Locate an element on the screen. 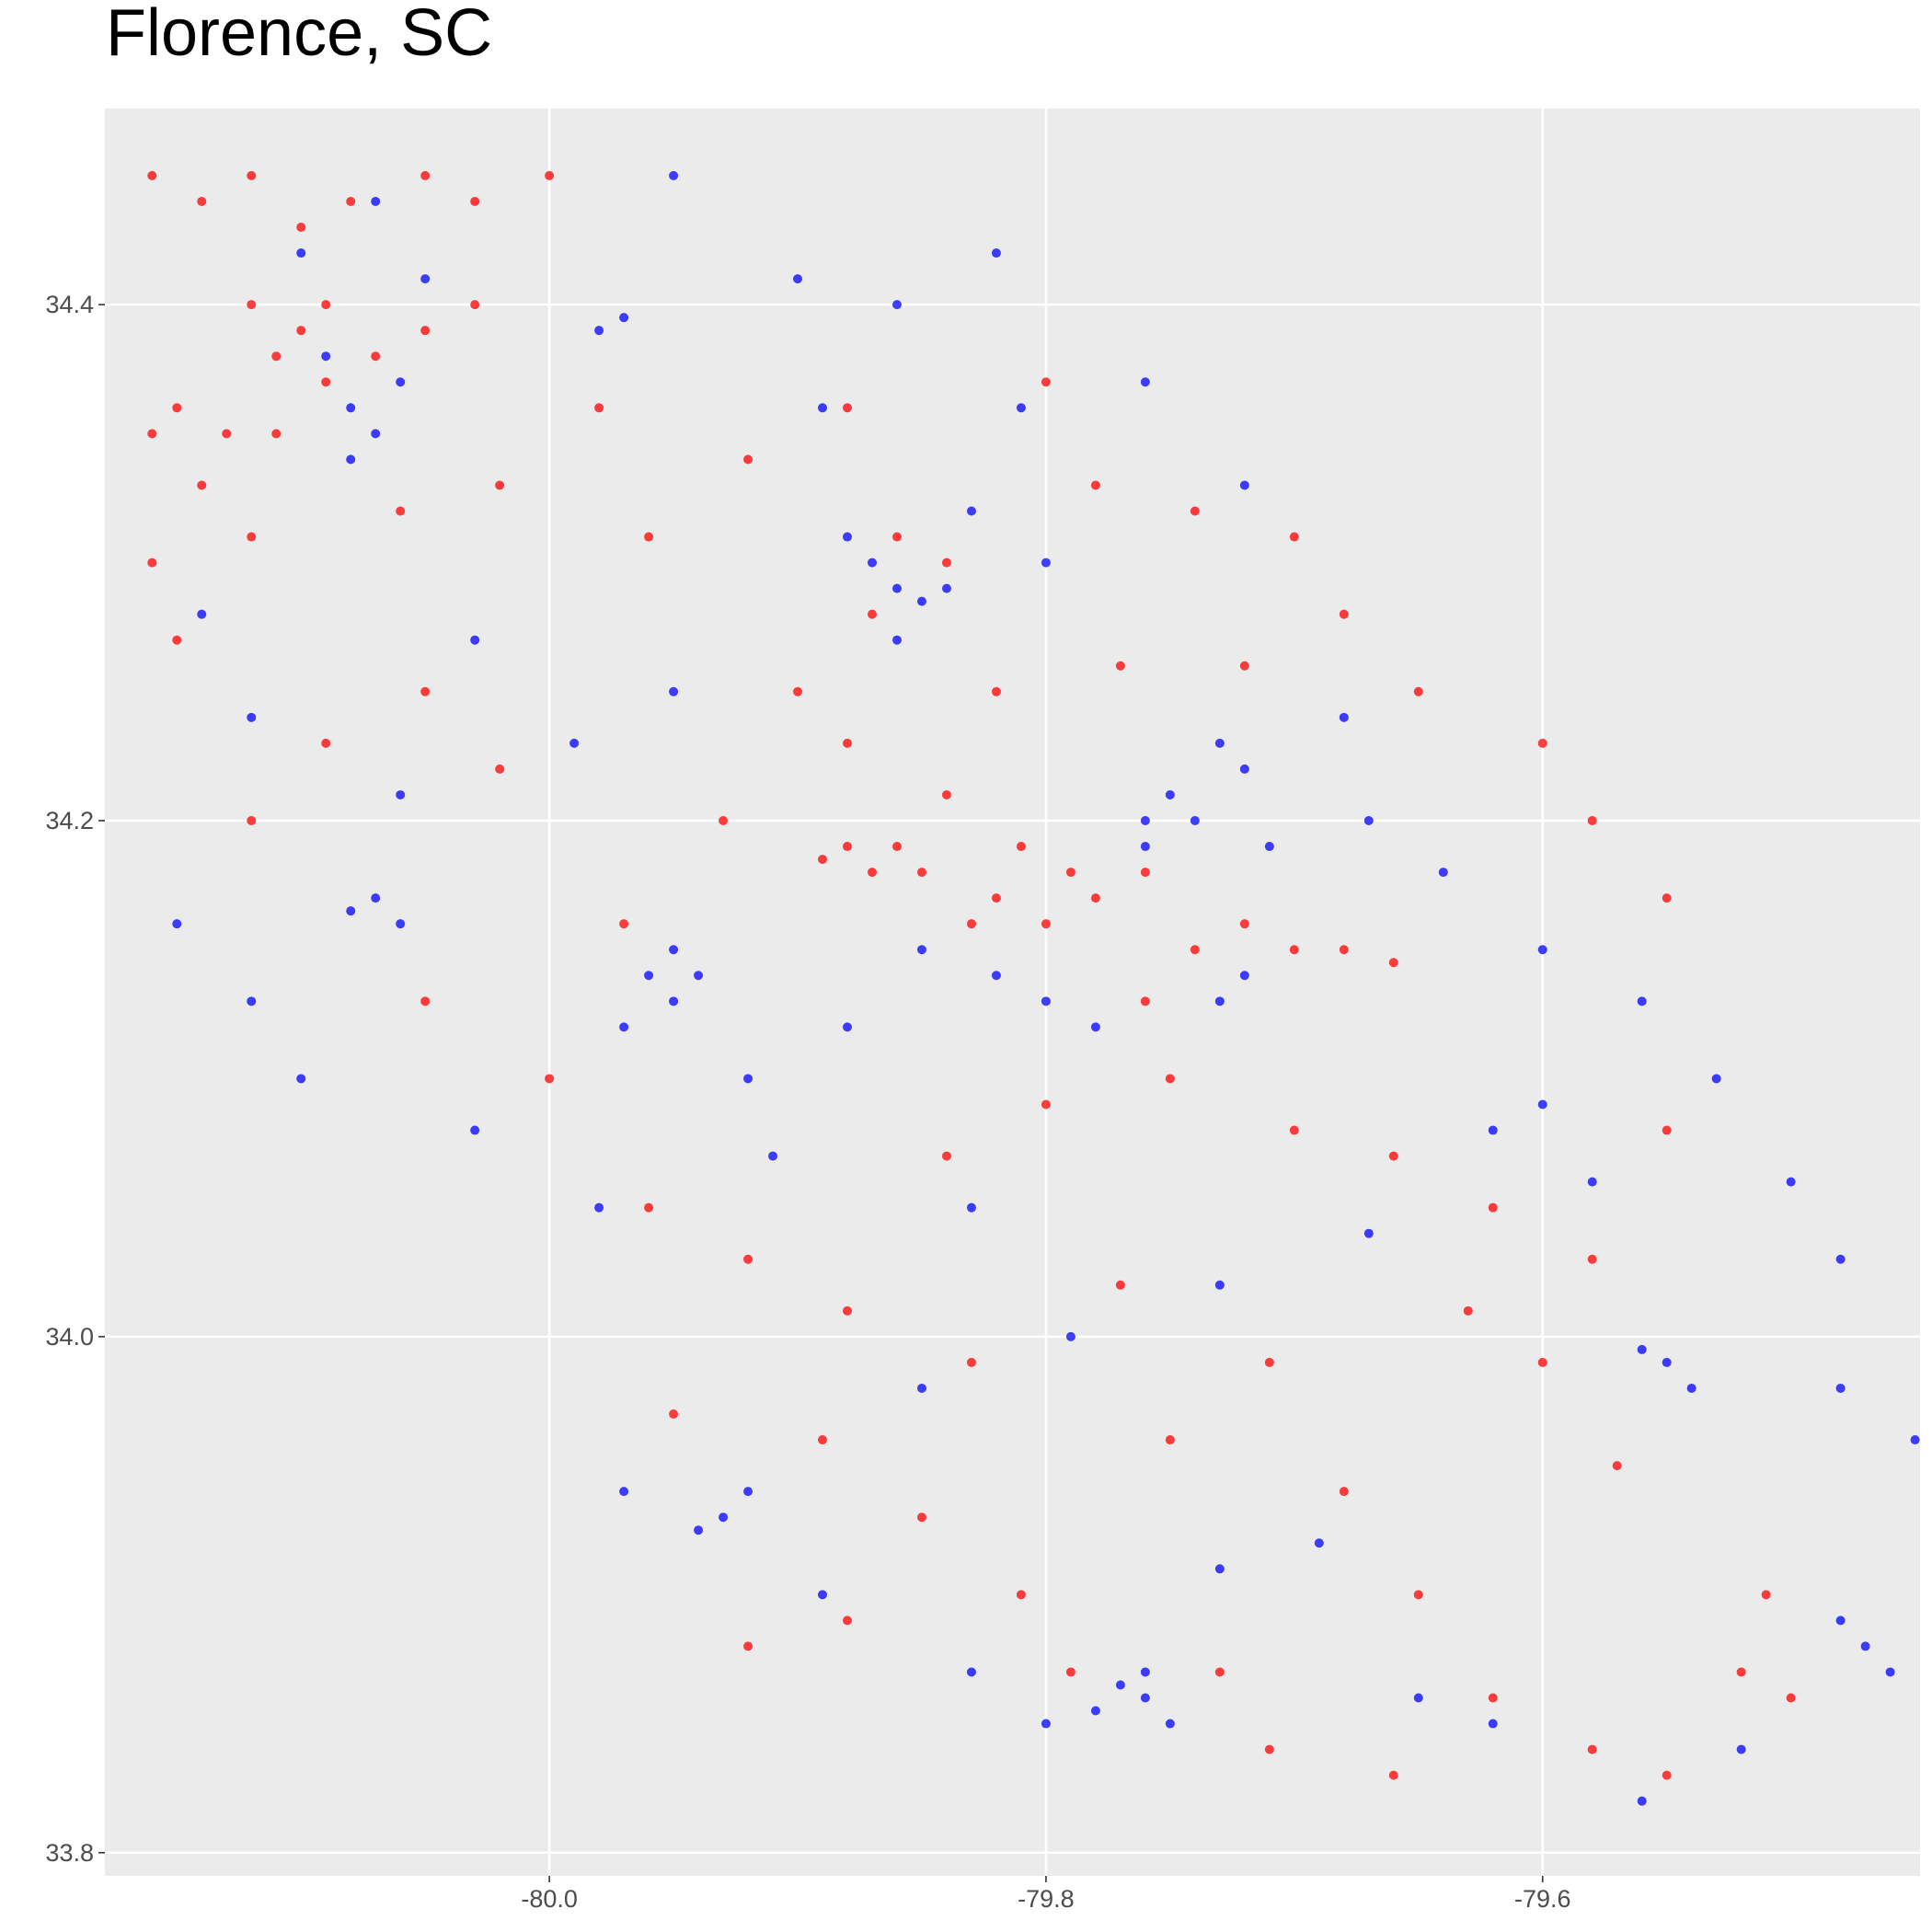  x-tick-label: -79.6 is located at coordinates (1542, 1899).